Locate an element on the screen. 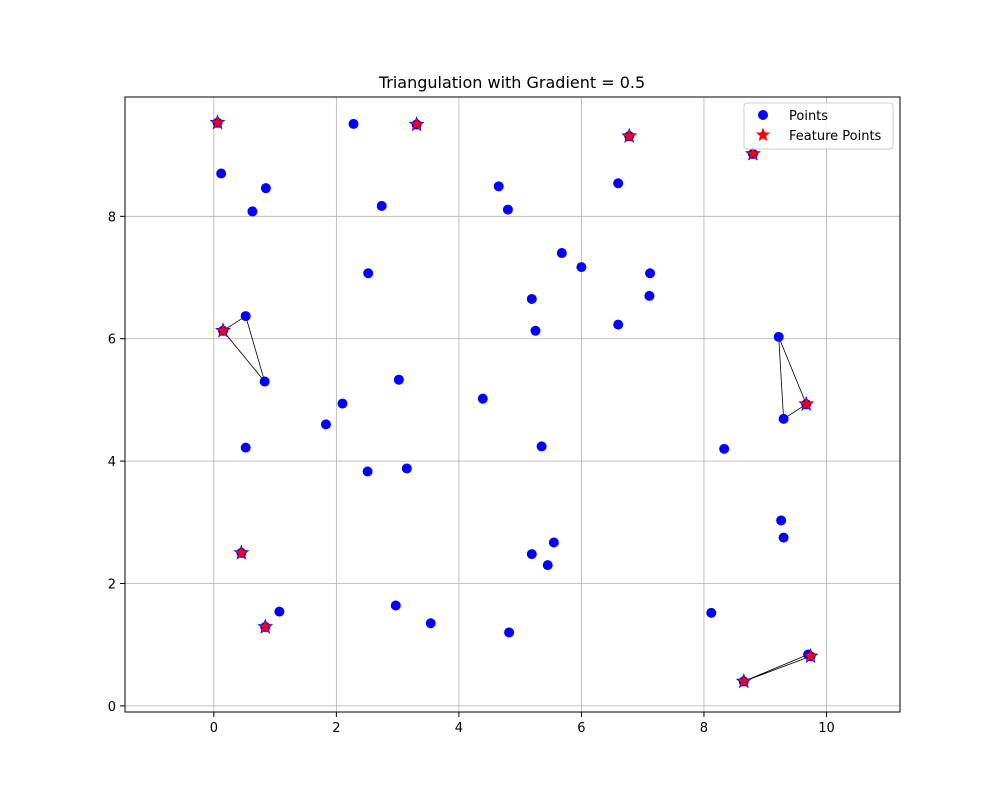  x-tick-label: 2 is located at coordinates (336, 728).